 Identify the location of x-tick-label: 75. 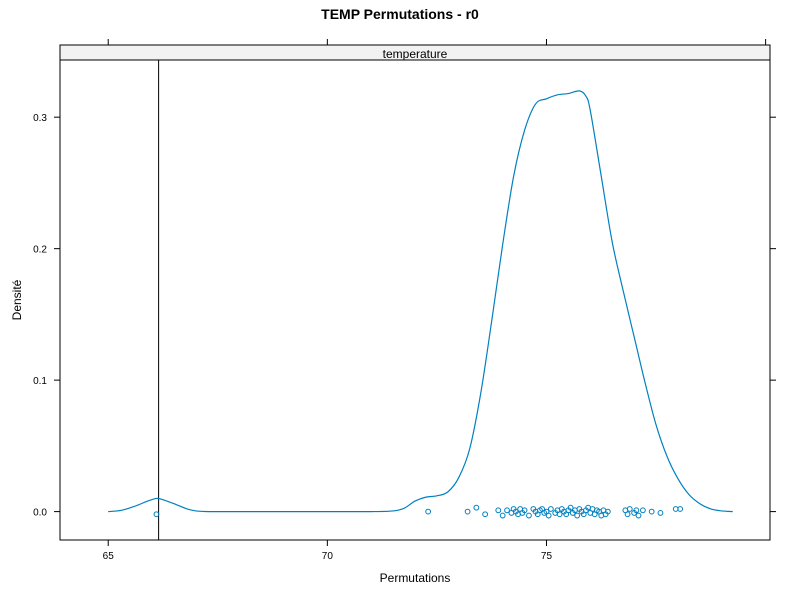
(547, 556).